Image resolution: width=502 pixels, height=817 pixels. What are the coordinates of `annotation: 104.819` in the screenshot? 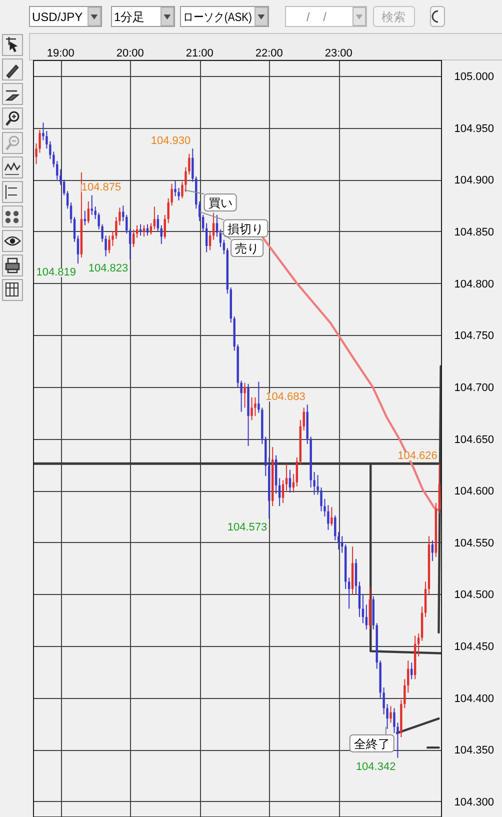 It's located at (56, 272).